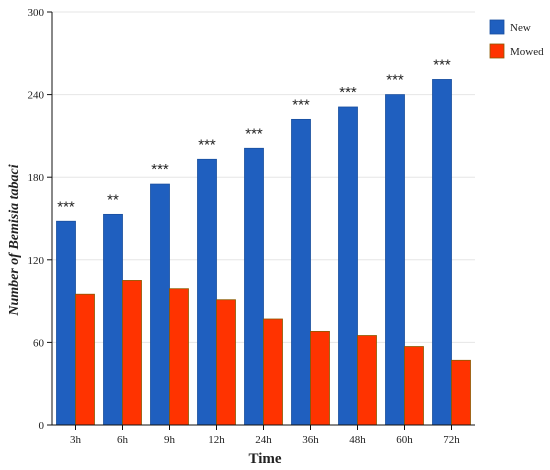 Image resolution: width=550 pixels, height=470 pixels. Describe the element at coordinates (442, 252) in the screenshot. I see `bar-new-72h` at that location.